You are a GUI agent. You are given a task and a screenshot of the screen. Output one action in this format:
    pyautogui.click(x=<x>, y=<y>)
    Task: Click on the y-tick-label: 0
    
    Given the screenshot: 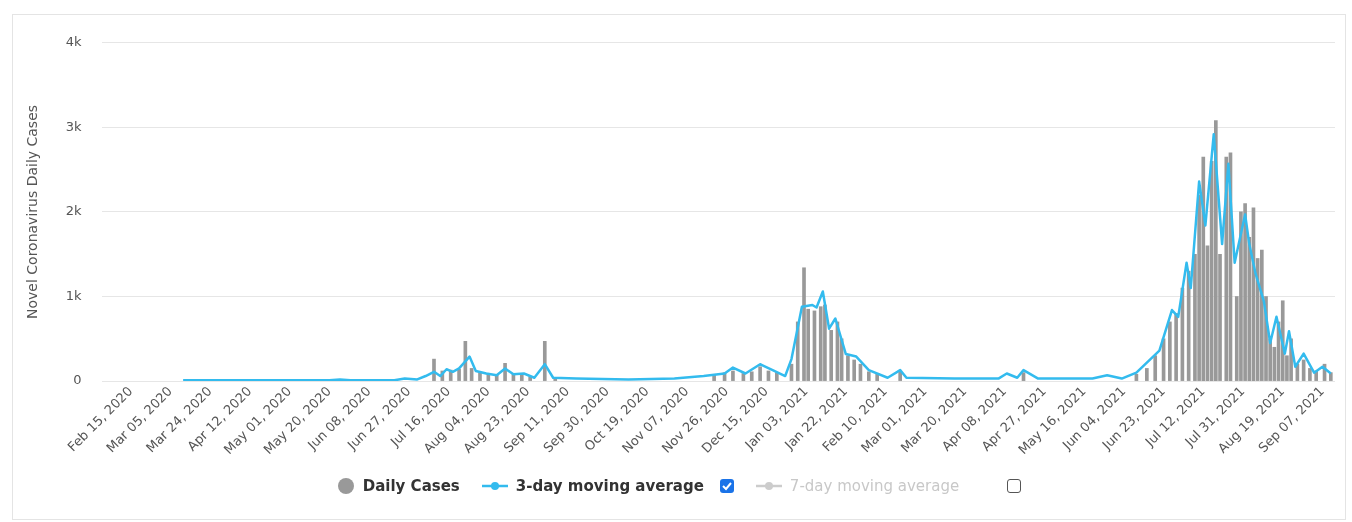 What is the action you would take?
    pyautogui.click(x=77, y=380)
    